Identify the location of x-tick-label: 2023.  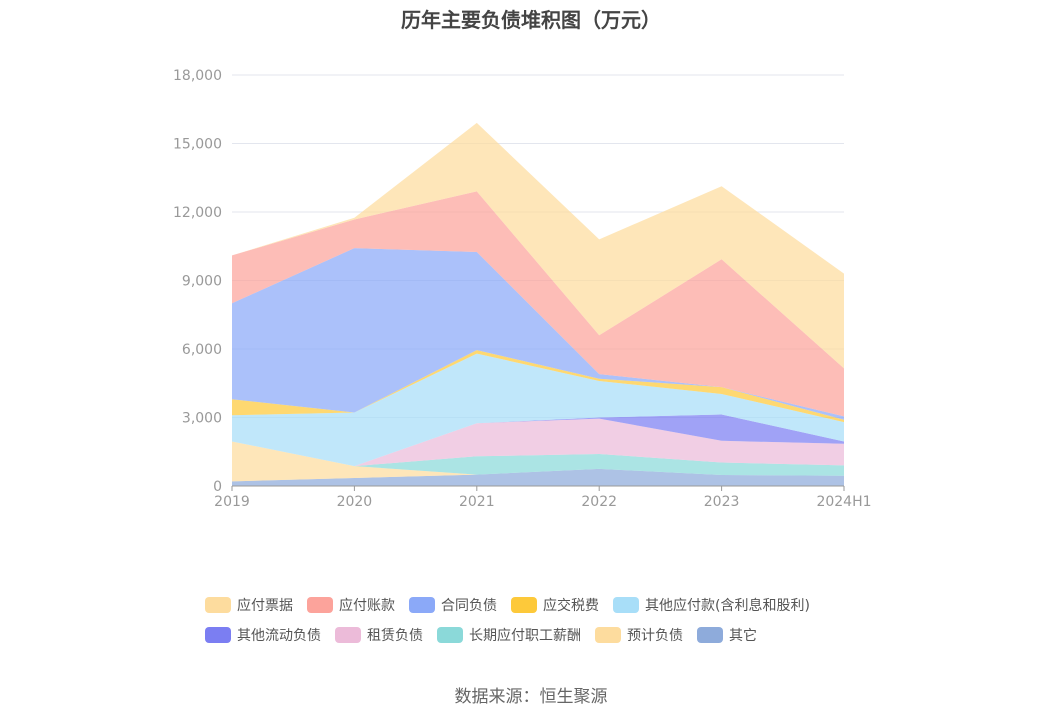
(722, 502).